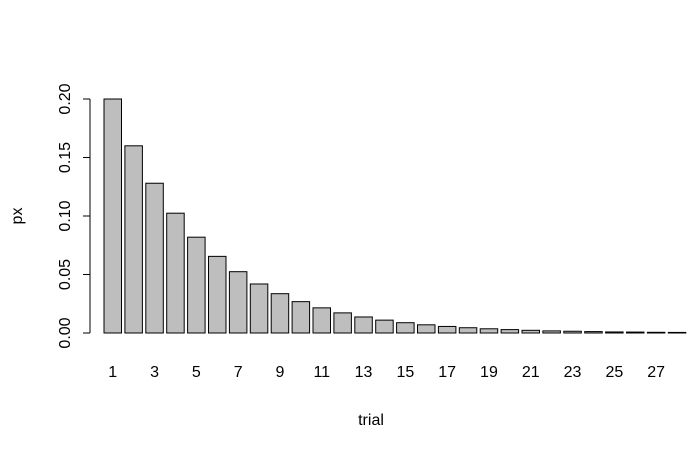 The height and width of the screenshot is (458, 696). Describe the element at coordinates (279, 372) in the screenshot. I see `x-tick-label: 9` at that location.